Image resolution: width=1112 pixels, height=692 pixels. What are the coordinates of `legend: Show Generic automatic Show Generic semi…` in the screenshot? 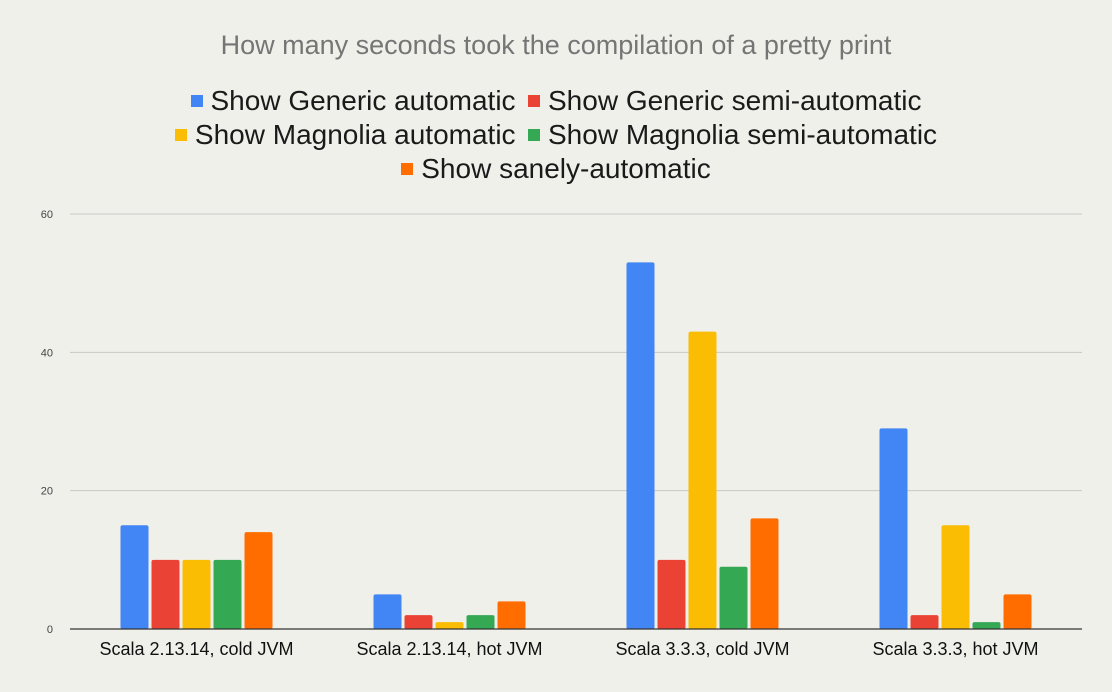 It's located at (556, 135).